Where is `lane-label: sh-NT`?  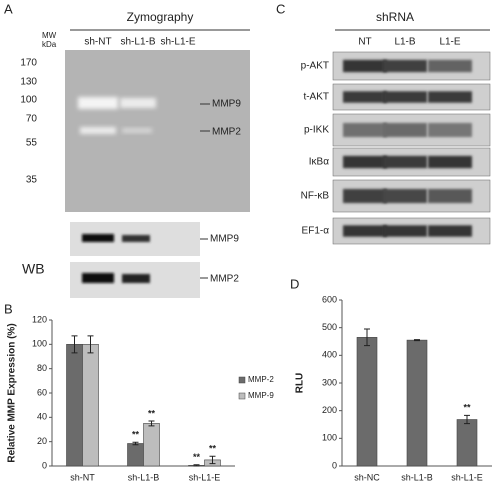
lane-label: sh-NT is located at coordinates (97, 42).